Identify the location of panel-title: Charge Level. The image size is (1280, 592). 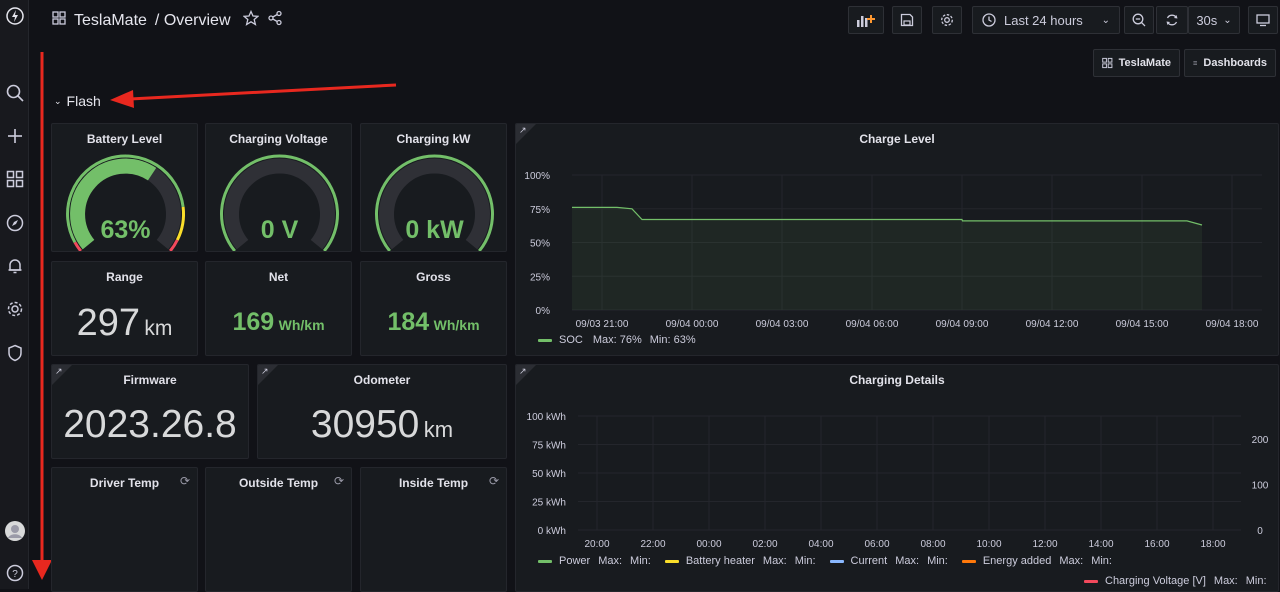
(897, 139).